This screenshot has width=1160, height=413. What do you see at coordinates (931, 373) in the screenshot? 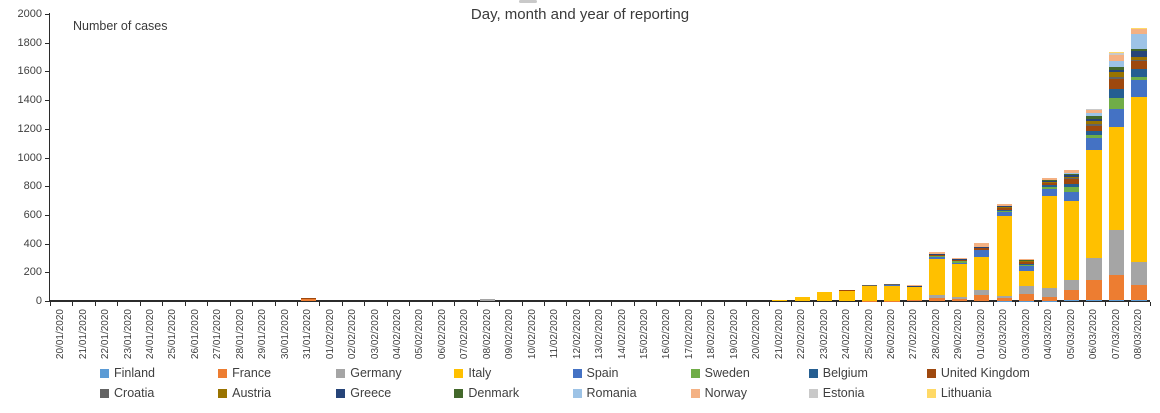
I see `legend-swatch-united-kingdom` at bounding box center [931, 373].